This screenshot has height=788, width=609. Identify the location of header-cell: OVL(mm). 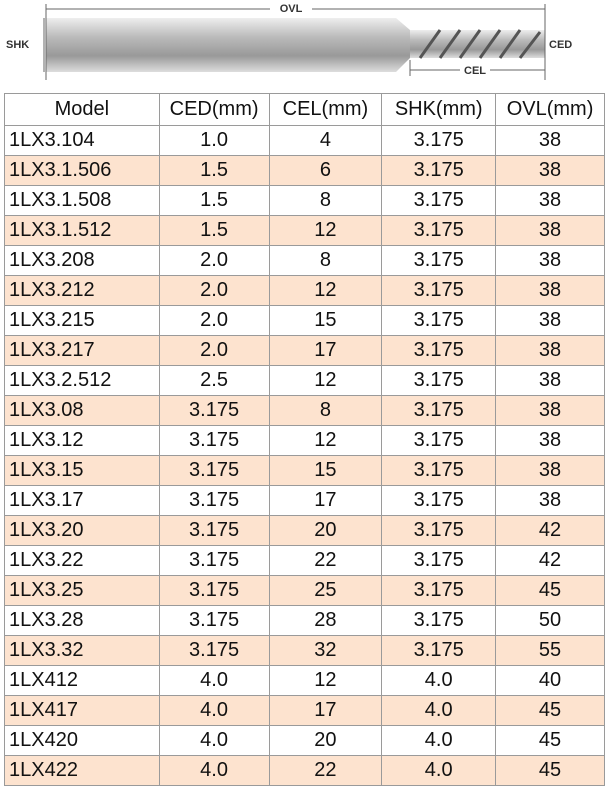
(550, 109).